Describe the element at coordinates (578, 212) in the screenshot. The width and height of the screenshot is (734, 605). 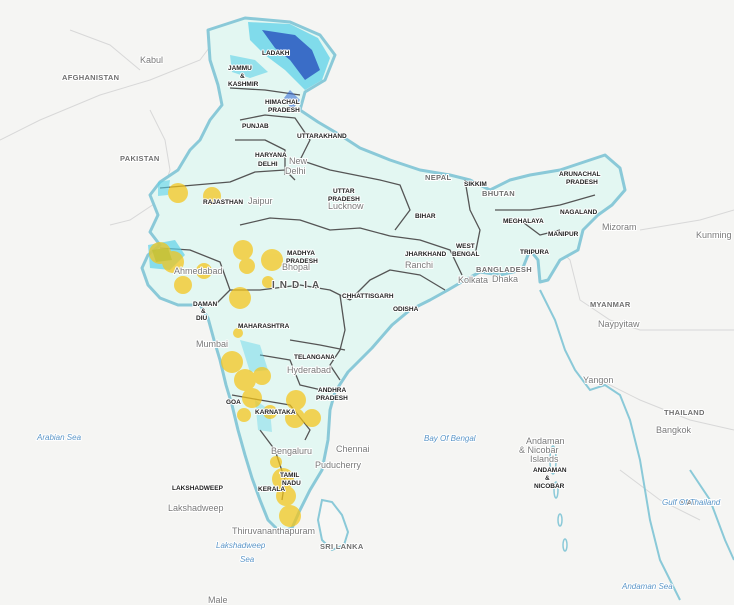
I see `label-nagaland: NAGALAND` at that location.